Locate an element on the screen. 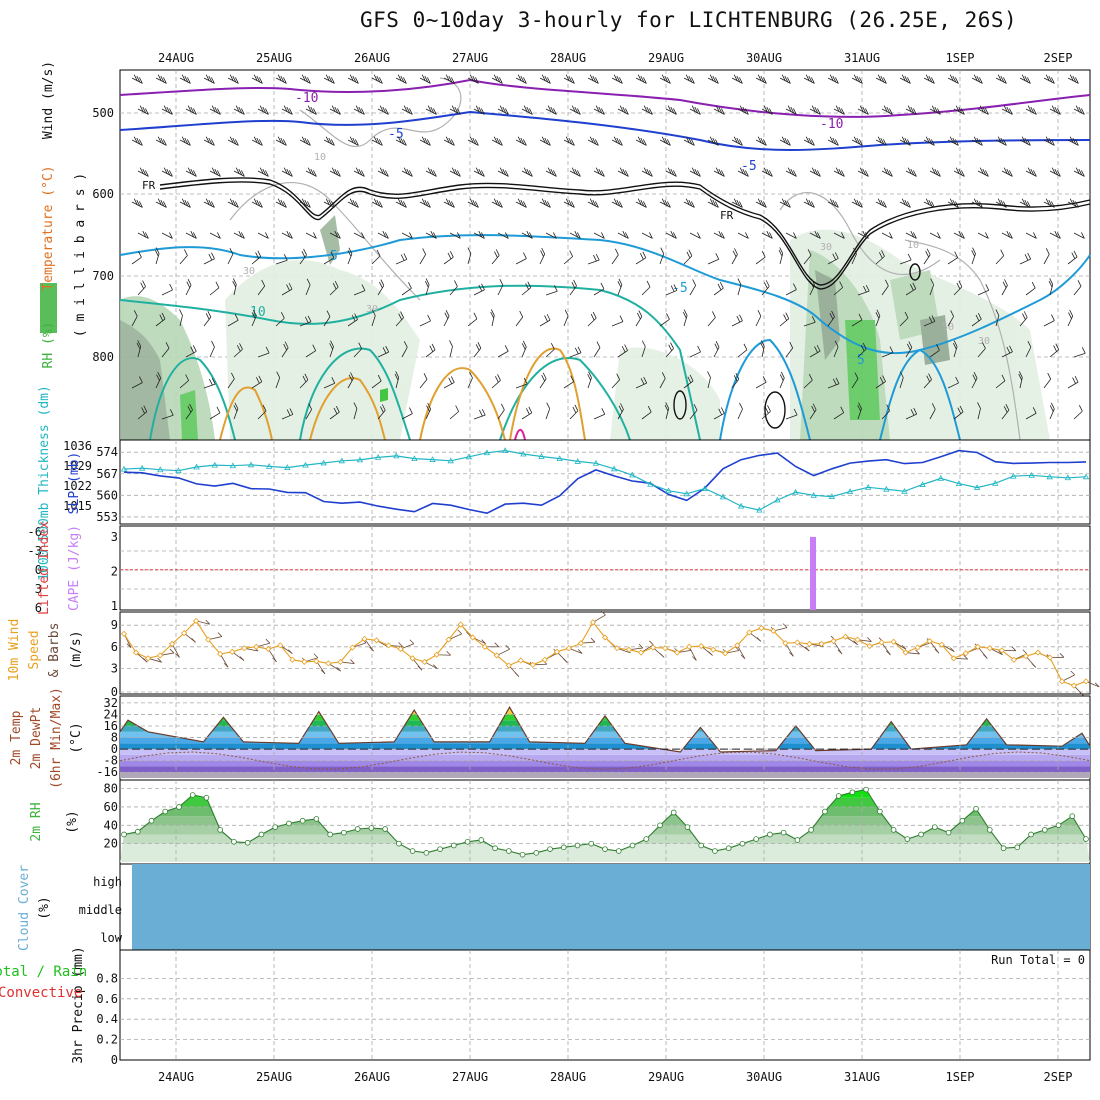 This screenshot has height=1100, width=1100. precip-plot: 0.80.60.40.20 is located at coordinates (593, 1008).